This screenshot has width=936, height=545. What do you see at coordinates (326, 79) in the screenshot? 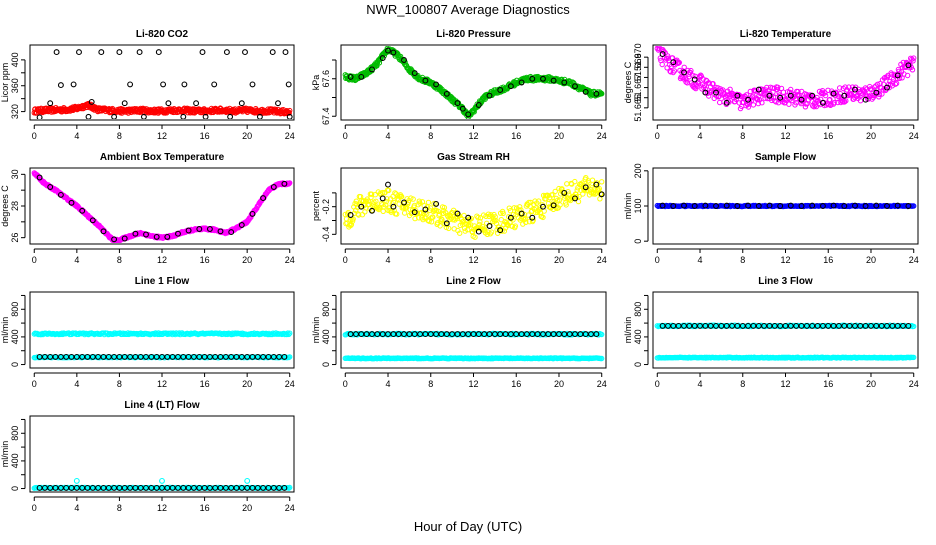
I see `y-tick-label: 67.6` at bounding box center [326, 79].